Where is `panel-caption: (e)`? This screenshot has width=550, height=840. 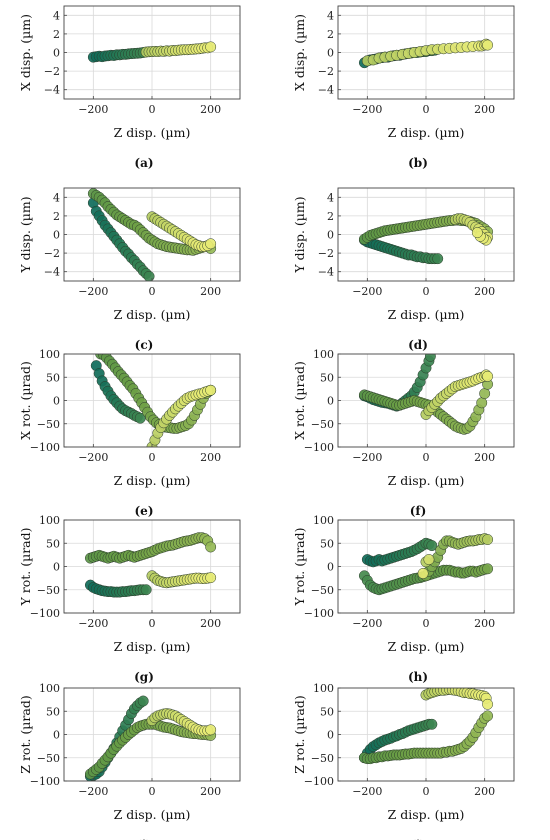 panel-caption: (e) is located at coordinates (144, 511).